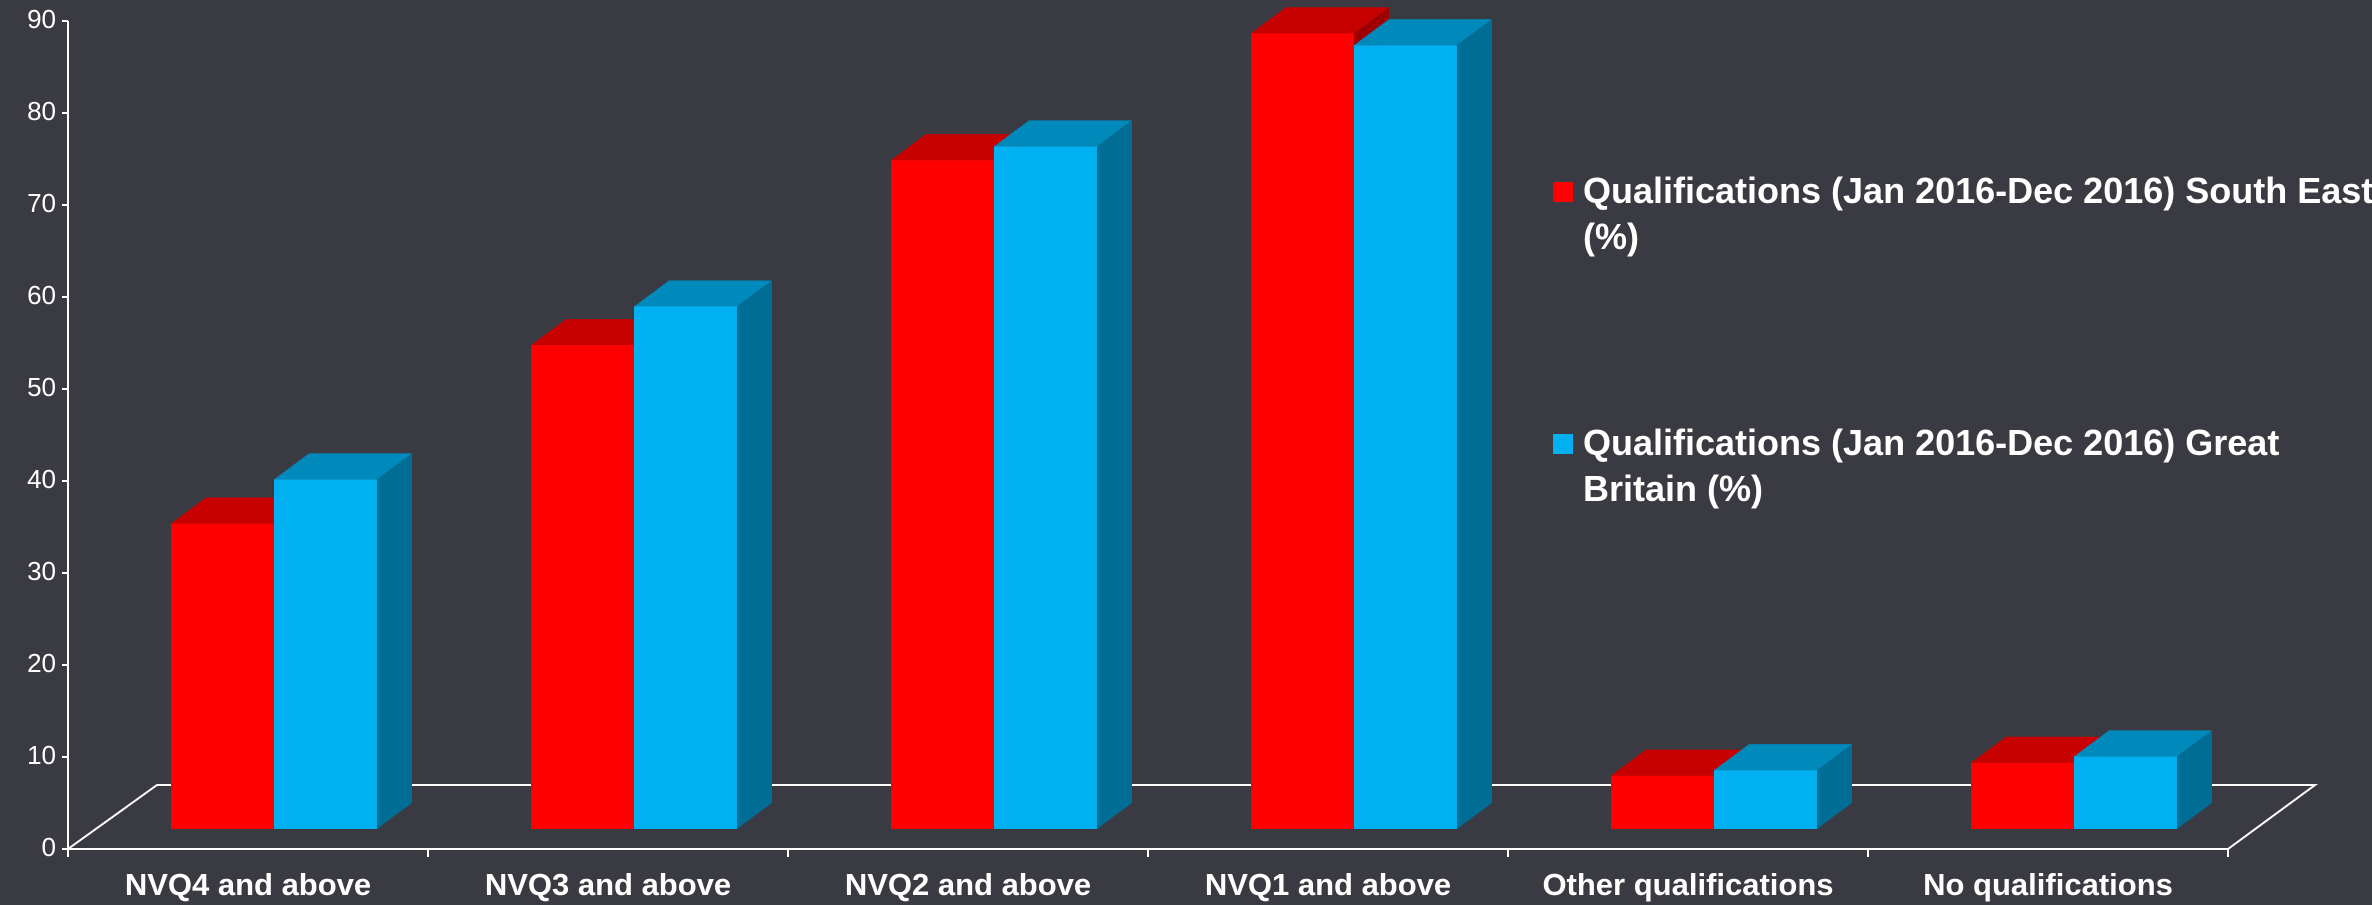 The image size is (2372, 905). What do you see at coordinates (1328, 884) in the screenshot?
I see `x-tick-label: NVQ1 and above` at bounding box center [1328, 884].